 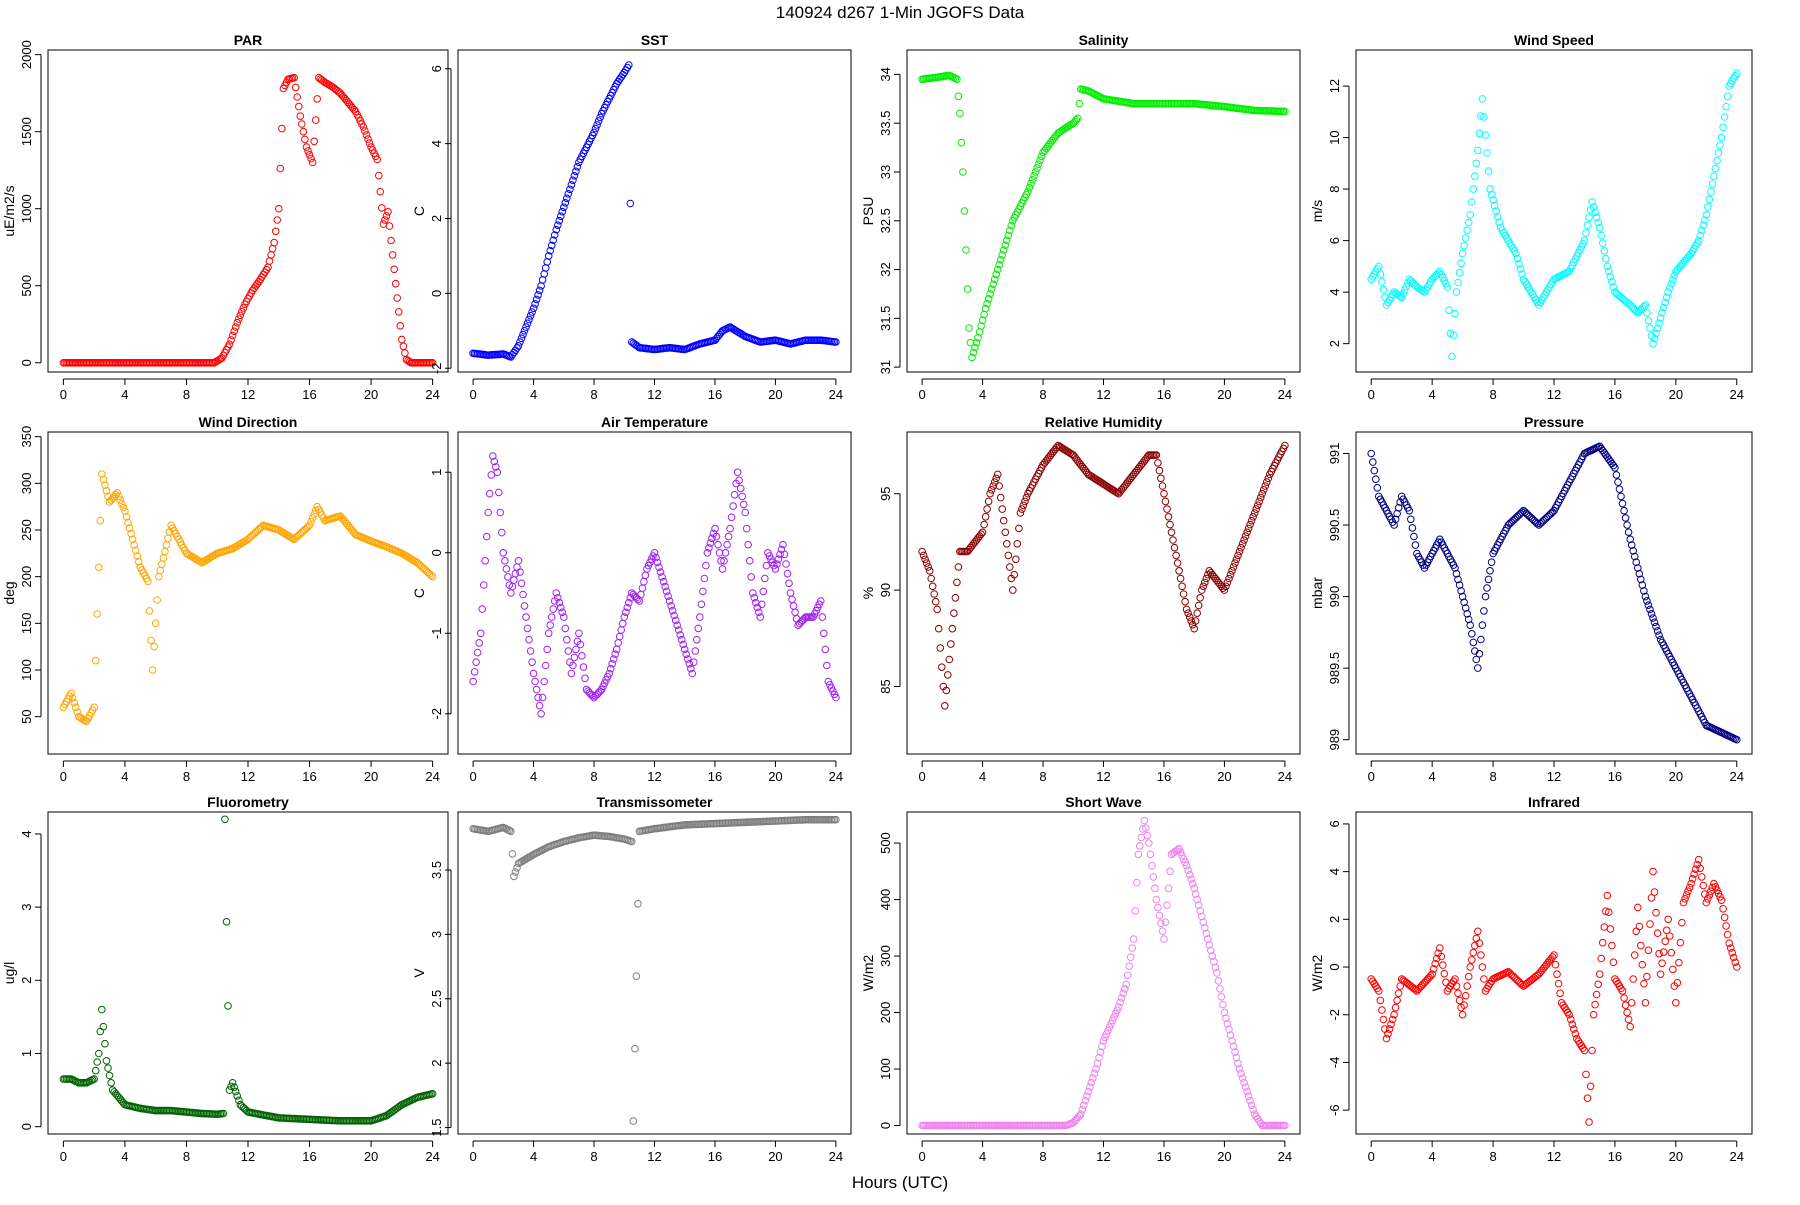 What do you see at coordinates (248, 970) in the screenshot?
I see `fluorometry-points` at bounding box center [248, 970].